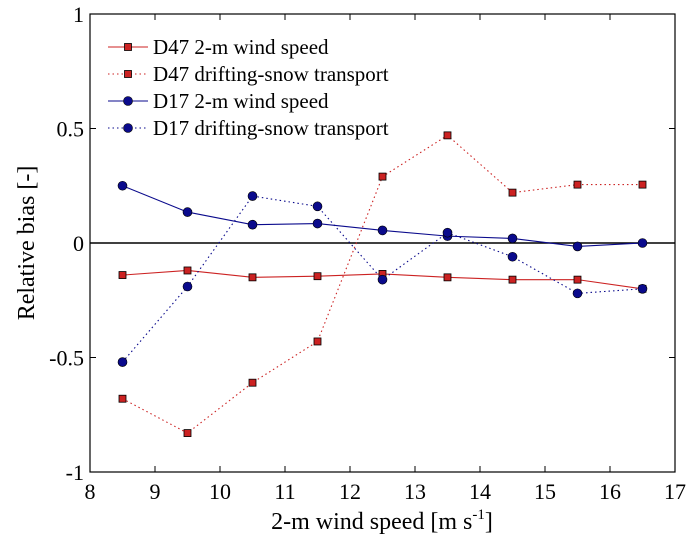 This screenshot has width=689, height=544. What do you see at coordinates (480, 491) in the screenshot?
I see `x-tick-label: 14` at bounding box center [480, 491].